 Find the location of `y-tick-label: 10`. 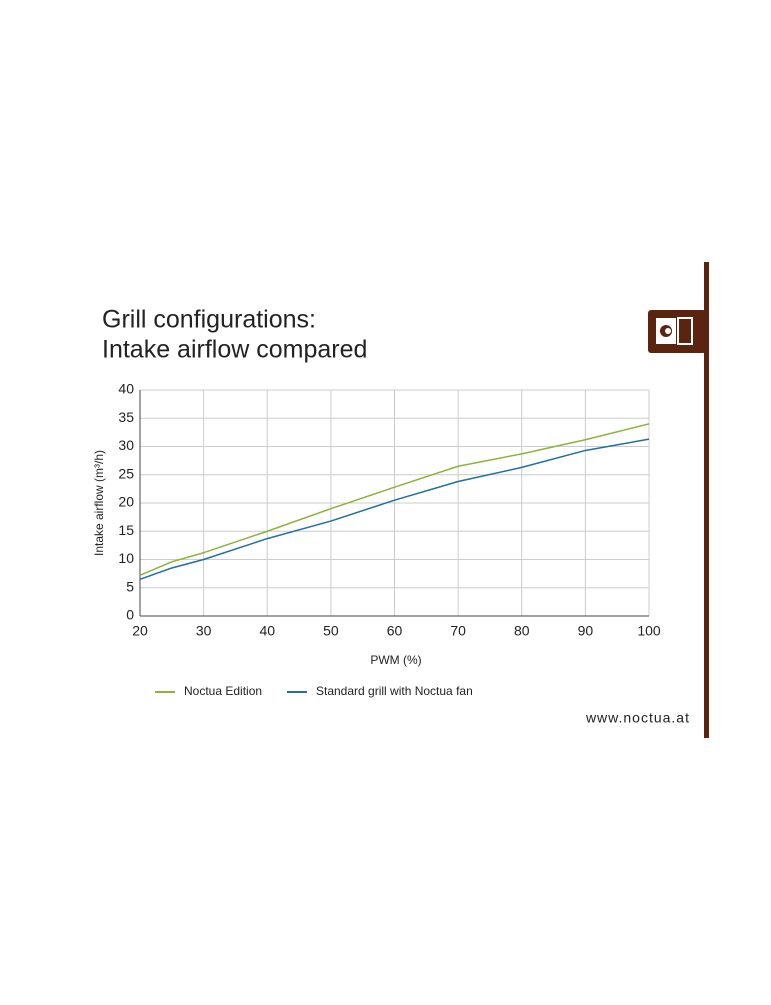

y-tick-label: 10 is located at coordinates (126, 558).